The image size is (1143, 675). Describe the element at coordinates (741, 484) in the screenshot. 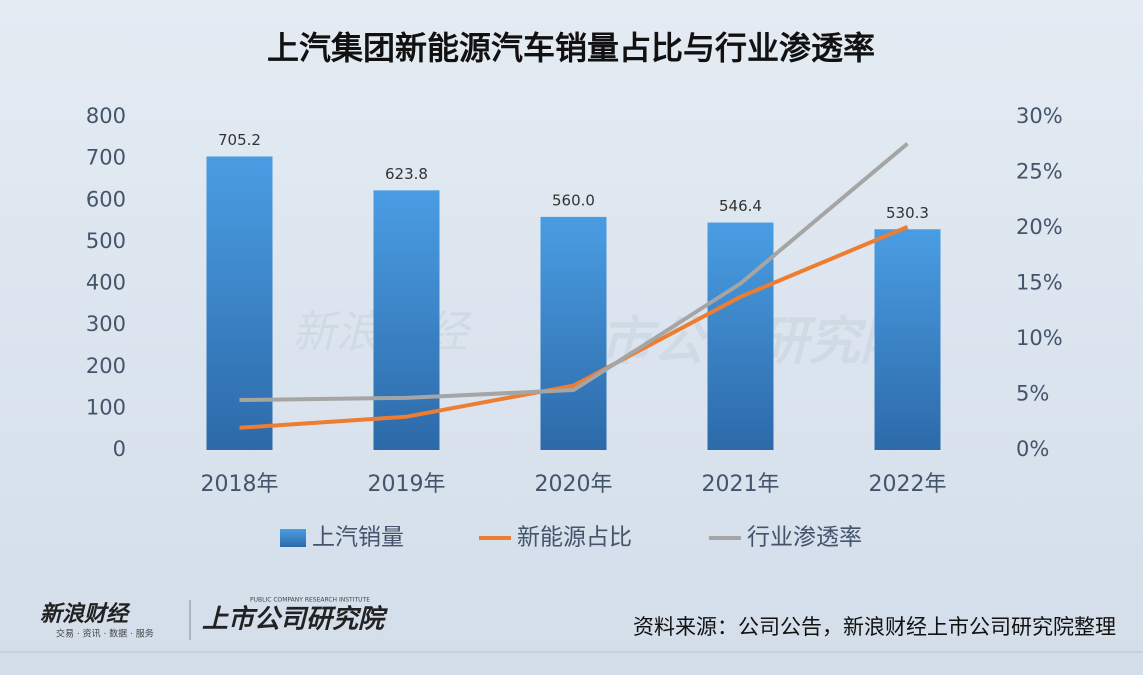

I see `x-tick-label: 2021年` at that location.